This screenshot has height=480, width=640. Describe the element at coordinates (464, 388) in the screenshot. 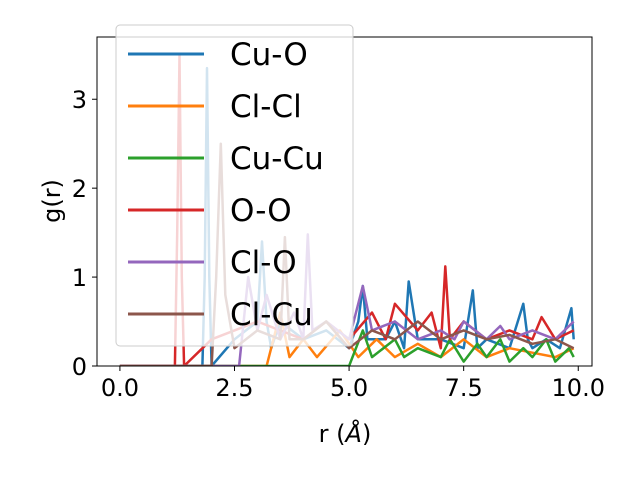

I see `x-tick-label: 7.5` at that location.